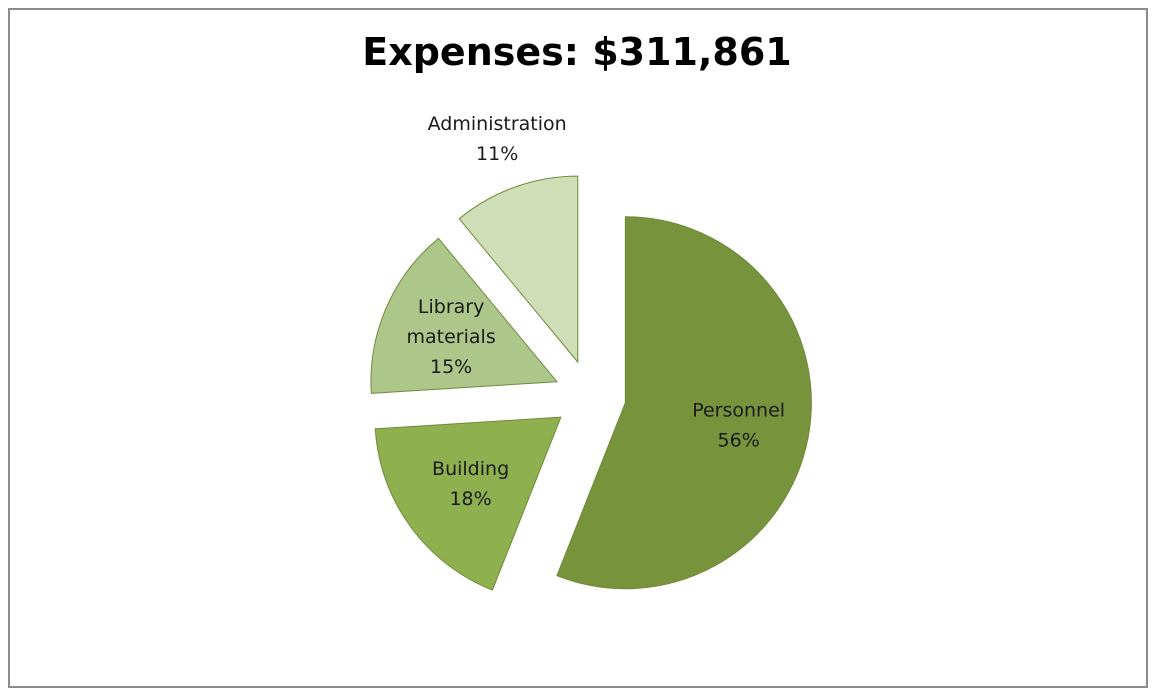  I want to click on slice-name-label: Building, so click(470, 469).